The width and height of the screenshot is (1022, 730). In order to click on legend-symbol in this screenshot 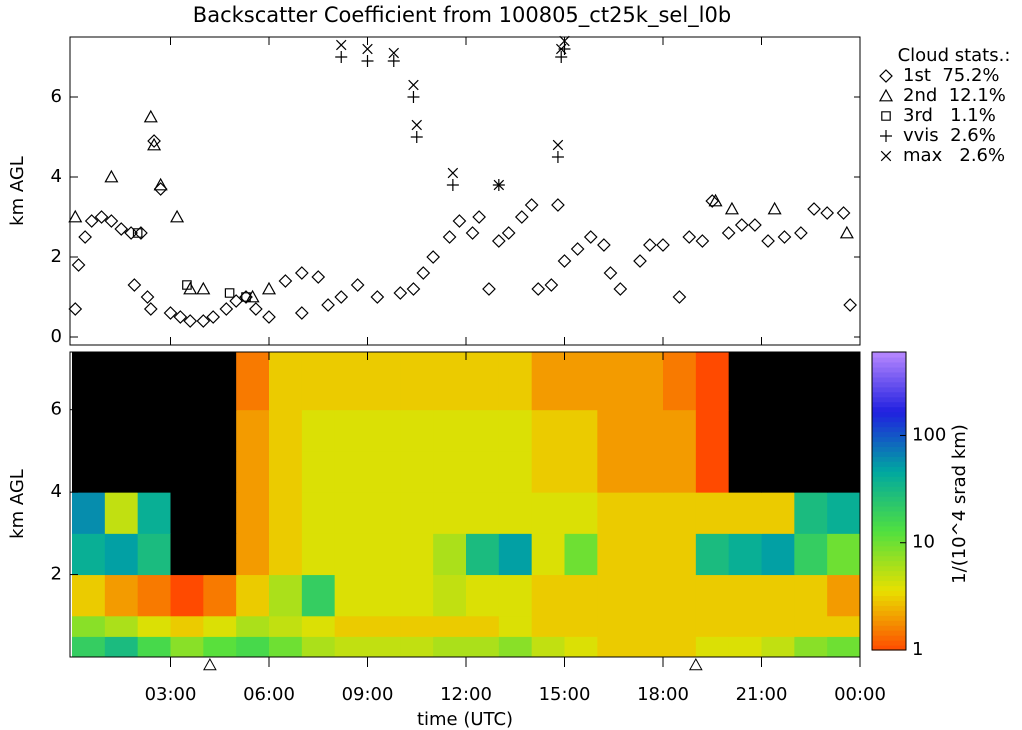, I will do `click(886, 95)`.